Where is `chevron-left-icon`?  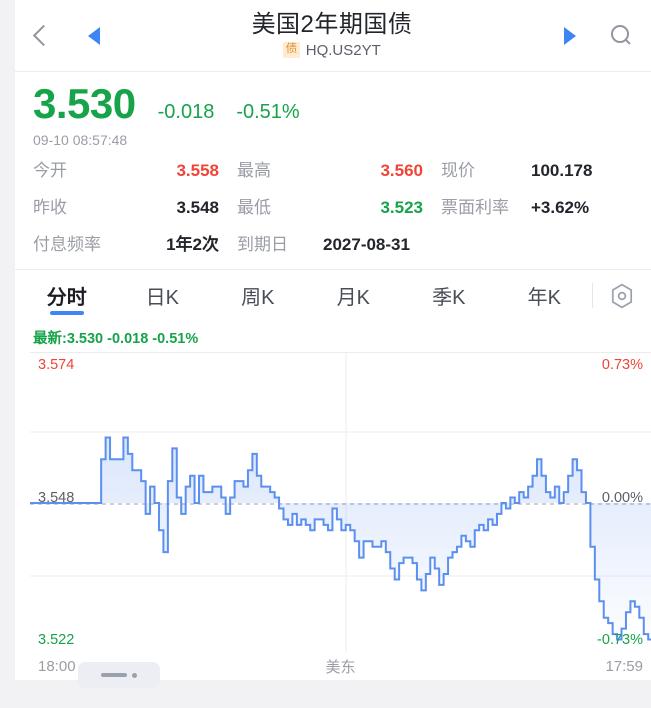 chevron-left-icon is located at coordinates (43, 35).